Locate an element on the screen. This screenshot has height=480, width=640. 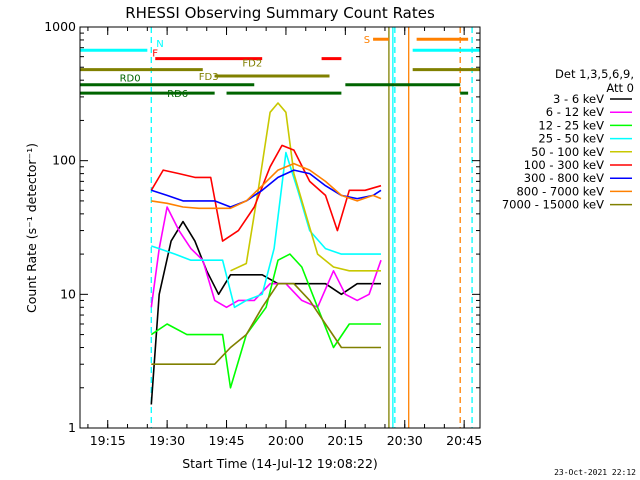
legend-label-8: 7000 - 15000 keV is located at coordinates (553, 205).